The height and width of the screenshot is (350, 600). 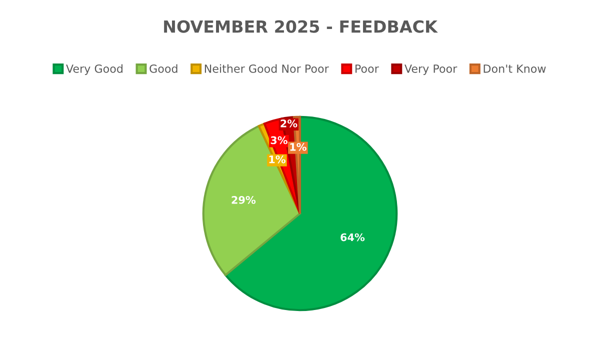 I want to click on legend-label: Good, so click(x=164, y=68).